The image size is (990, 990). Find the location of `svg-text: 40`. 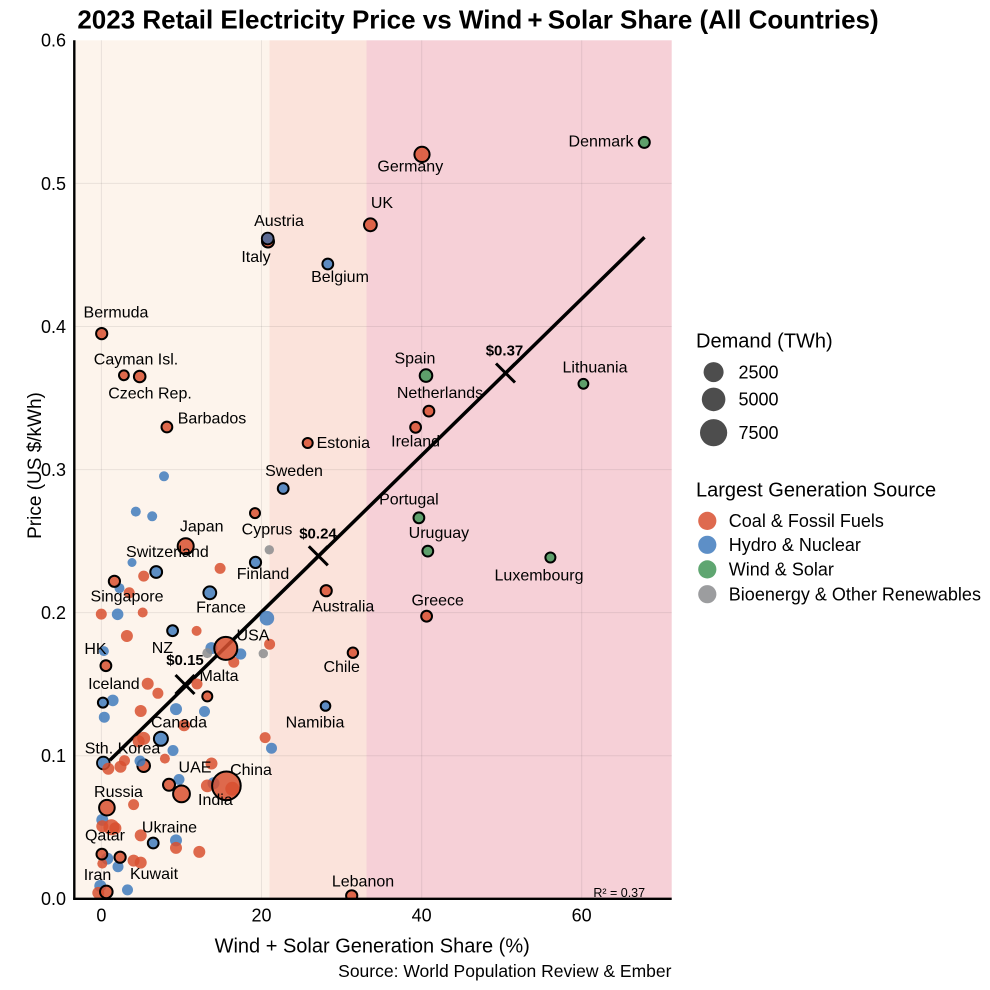

svg-text: 40 is located at coordinates (422, 915).